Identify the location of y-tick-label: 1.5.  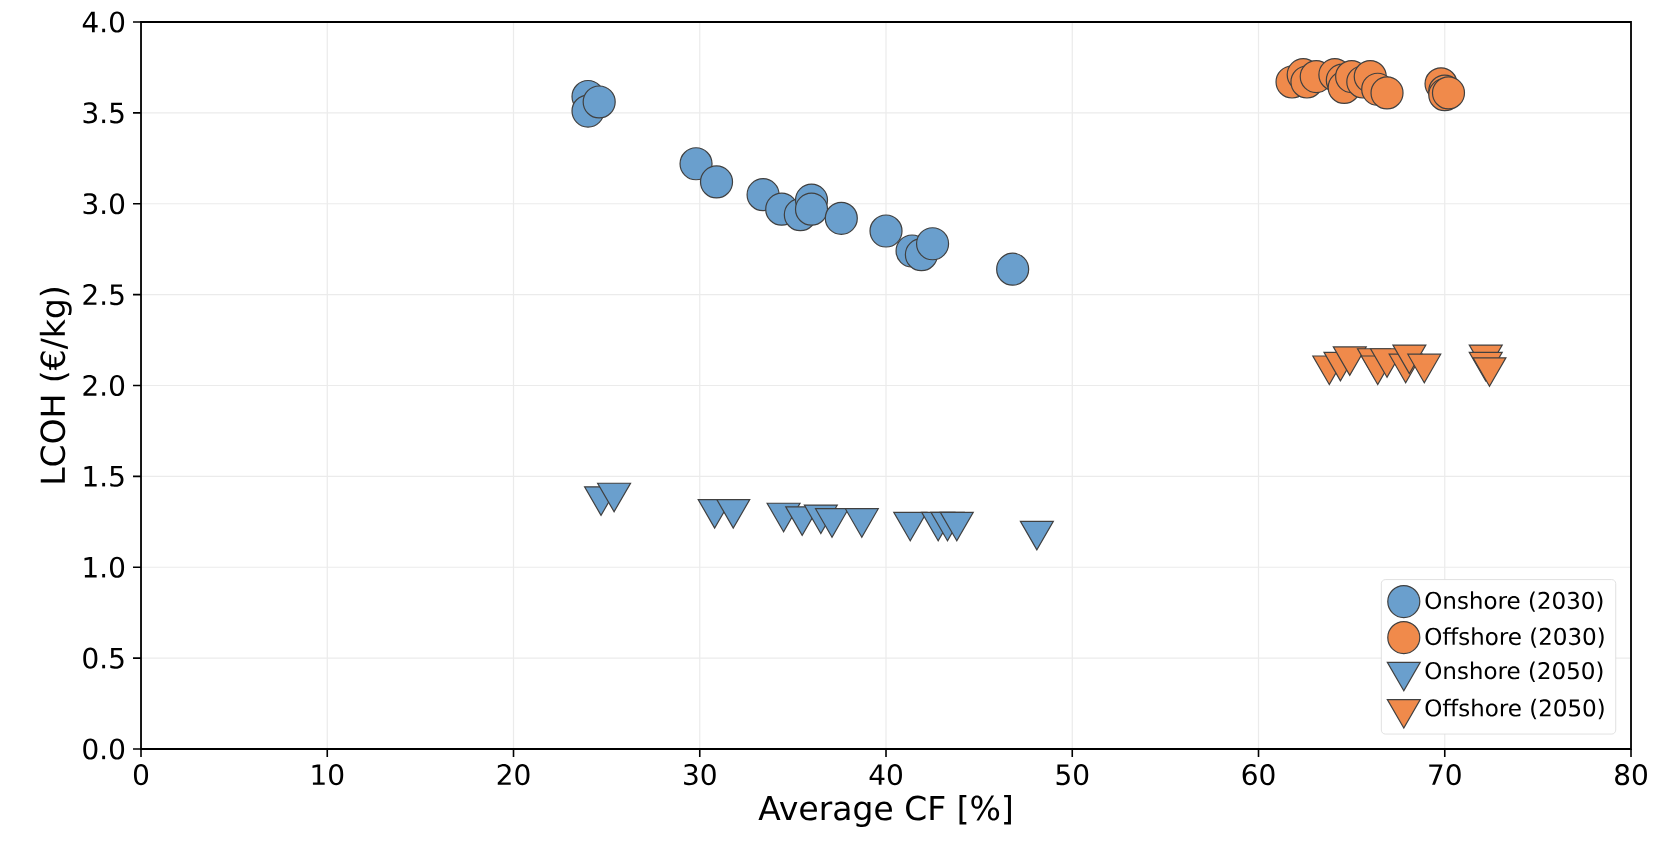
(104, 476).